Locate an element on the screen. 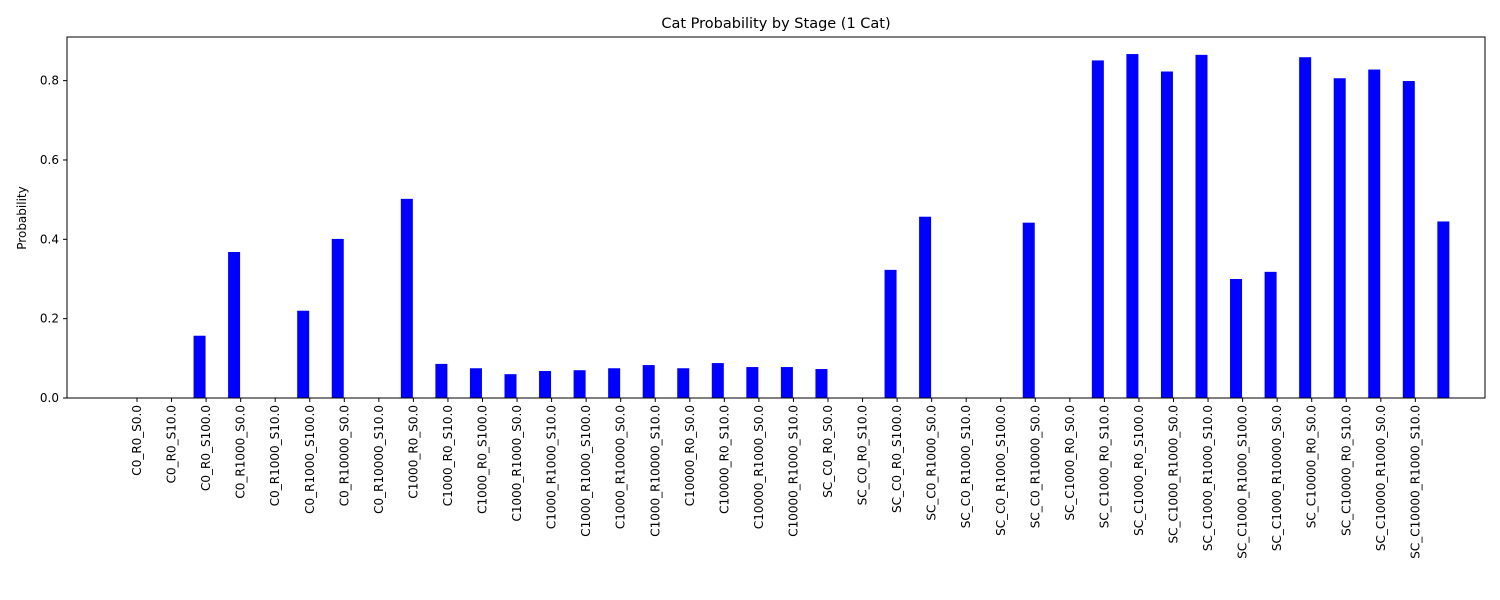  x-tick-label: SC_C10000_R0_S10.0 is located at coordinates (1346, 470).